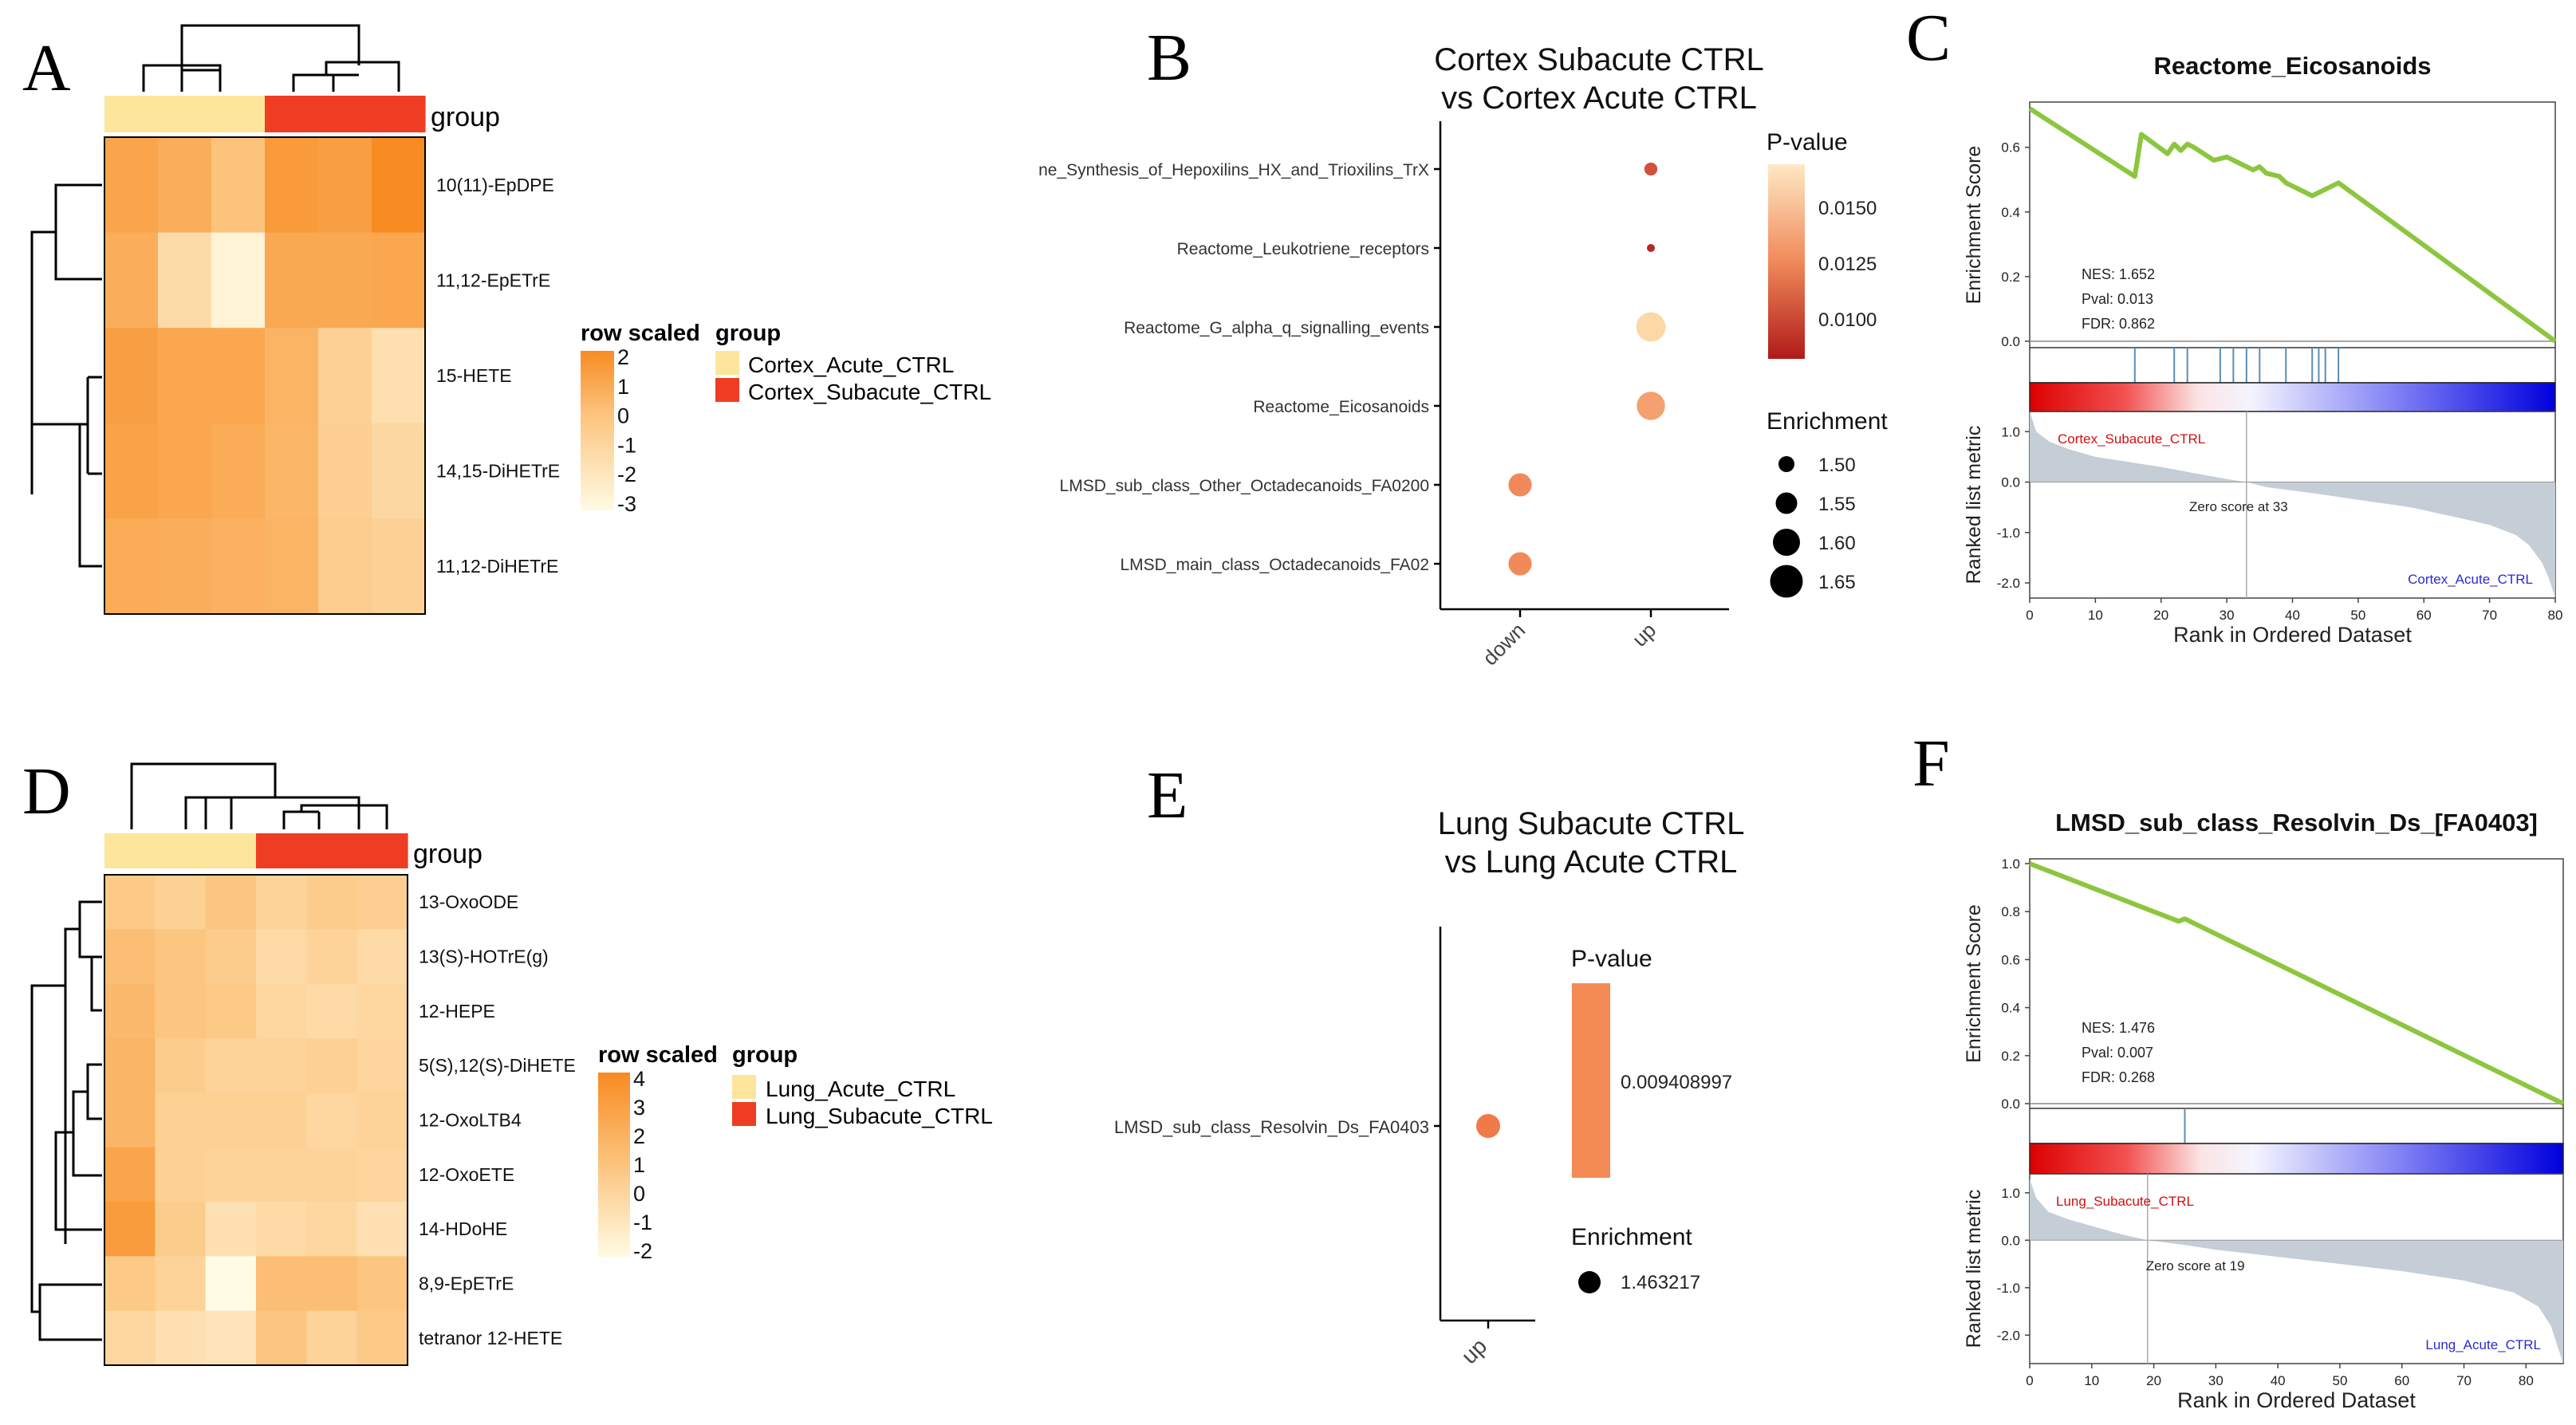  What do you see at coordinates (332, 851) in the screenshot?
I see `group-annotation-cell` at bounding box center [332, 851].